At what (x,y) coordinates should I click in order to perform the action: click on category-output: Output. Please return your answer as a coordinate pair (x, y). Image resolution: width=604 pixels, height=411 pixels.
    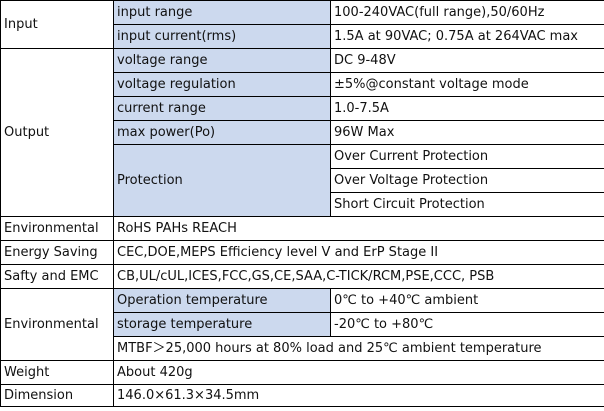
    Looking at the image, I should click on (57, 132).